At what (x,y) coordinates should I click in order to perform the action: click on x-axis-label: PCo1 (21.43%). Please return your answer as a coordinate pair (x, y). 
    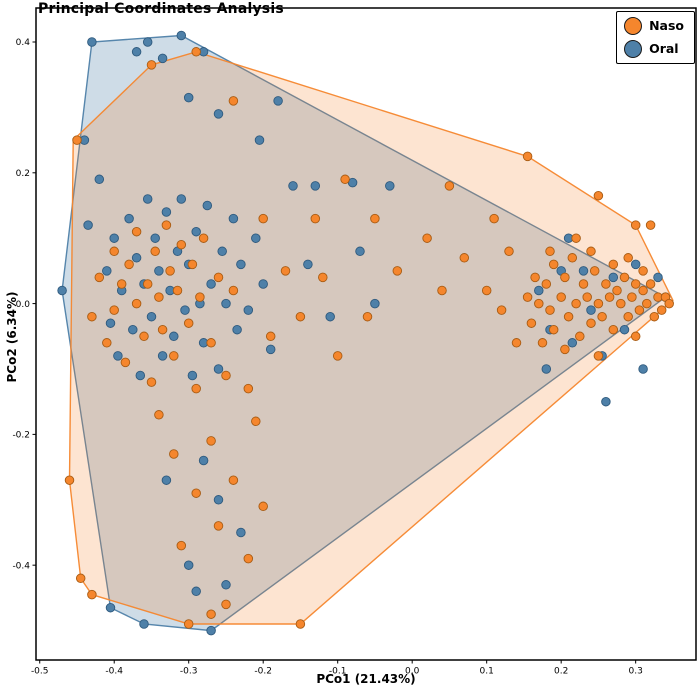
    Looking at the image, I should click on (366, 679).